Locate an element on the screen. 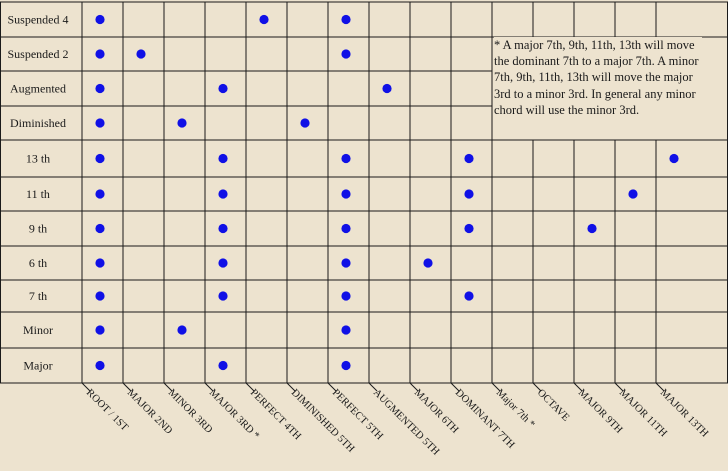 This screenshot has width=728, height=471. row-label: 11 th is located at coordinates (38, 194).